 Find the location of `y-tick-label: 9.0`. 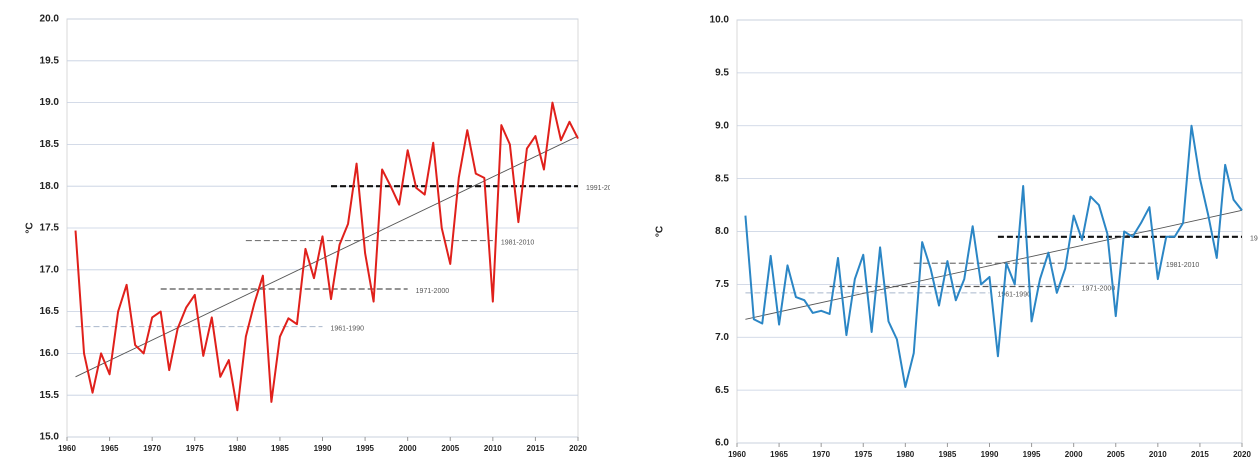

y-tick-label: 9.0 is located at coordinates (722, 125).